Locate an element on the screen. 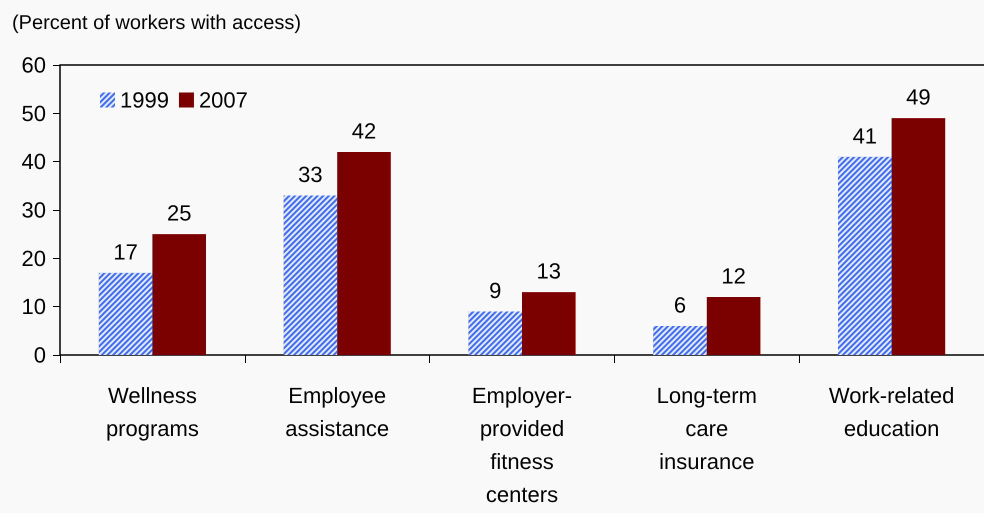  legend-label: 1999 is located at coordinates (144, 100).